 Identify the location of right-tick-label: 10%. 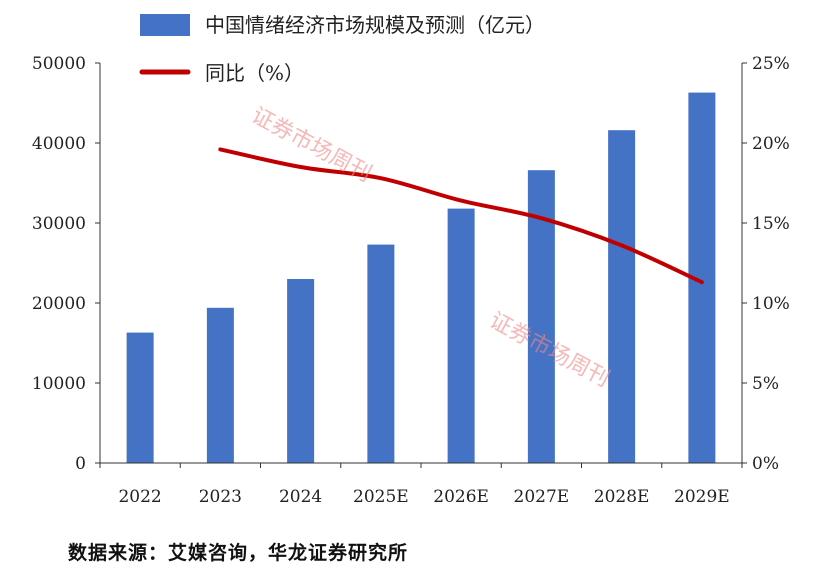
(771, 304).